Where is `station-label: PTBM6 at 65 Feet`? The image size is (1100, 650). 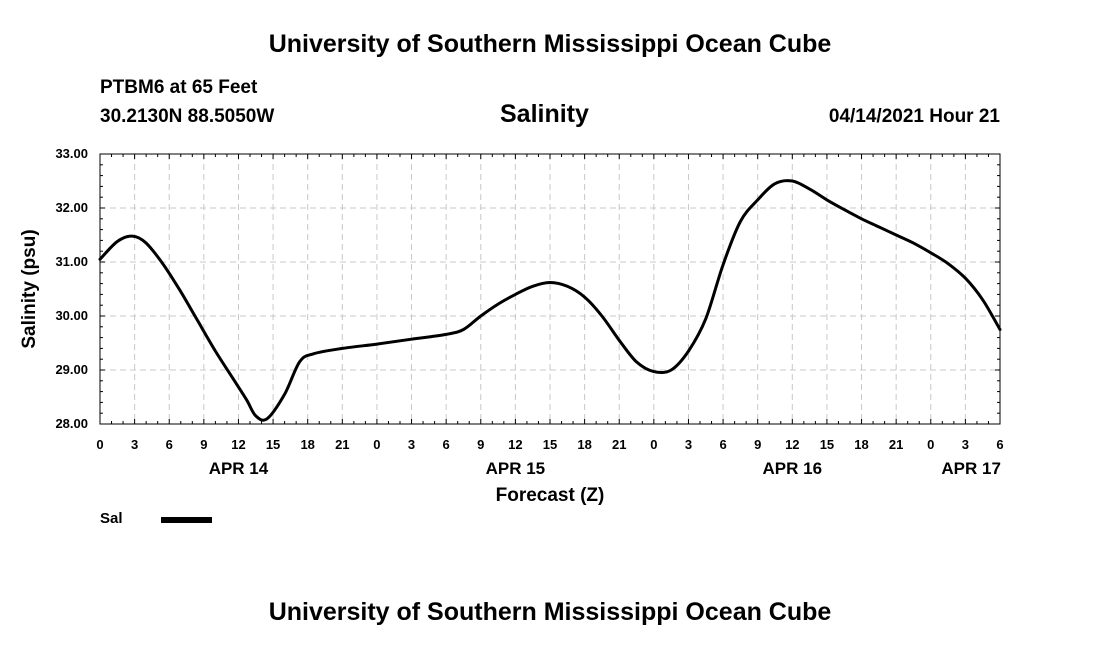 station-label: PTBM6 at 65 Feet is located at coordinates (179, 87).